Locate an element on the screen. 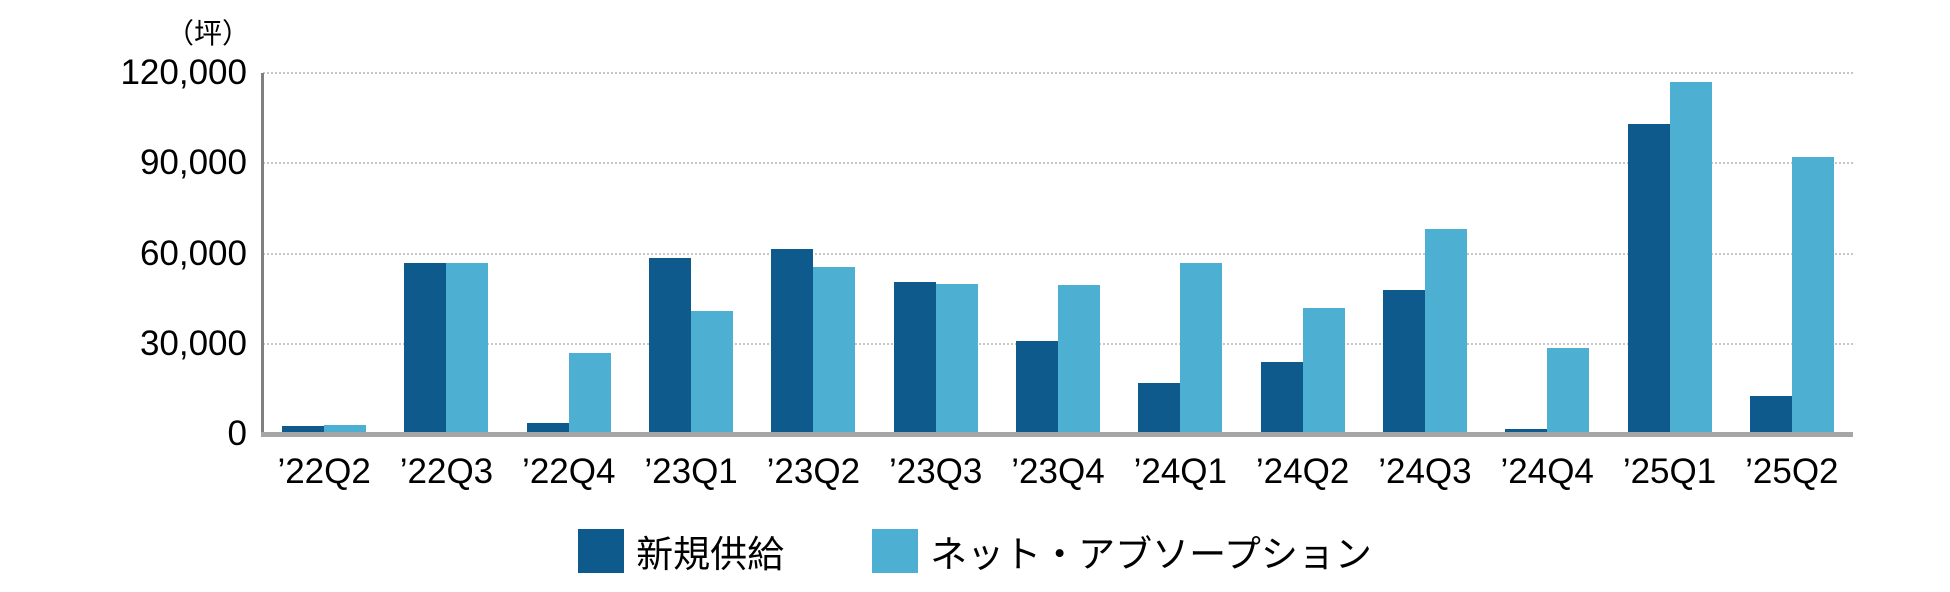 The image size is (1950, 592). legend-item-net-absorption: ネット・アブソープション is located at coordinates (1122, 551).